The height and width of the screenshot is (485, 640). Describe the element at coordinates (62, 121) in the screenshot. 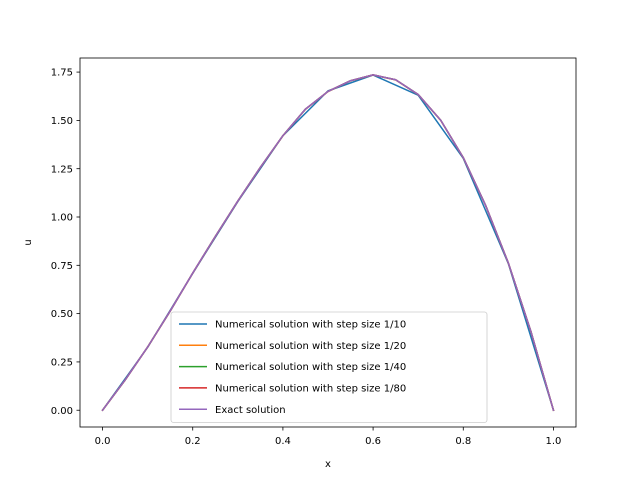

I see `y-tick-label: 1.50` at that location.